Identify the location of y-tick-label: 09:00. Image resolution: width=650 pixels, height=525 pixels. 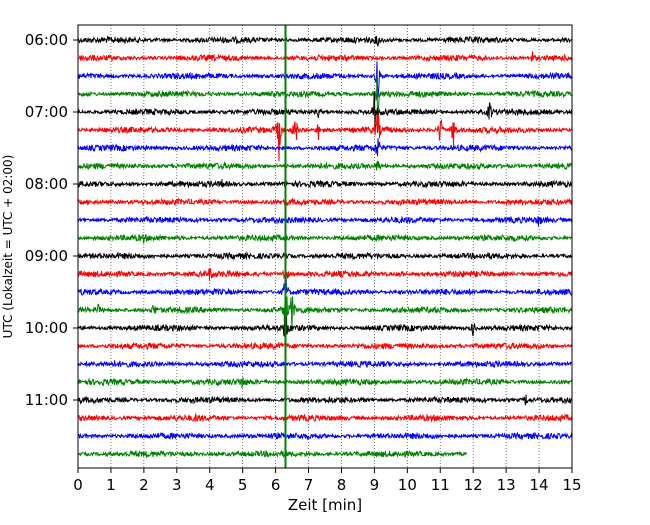
(46, 256).